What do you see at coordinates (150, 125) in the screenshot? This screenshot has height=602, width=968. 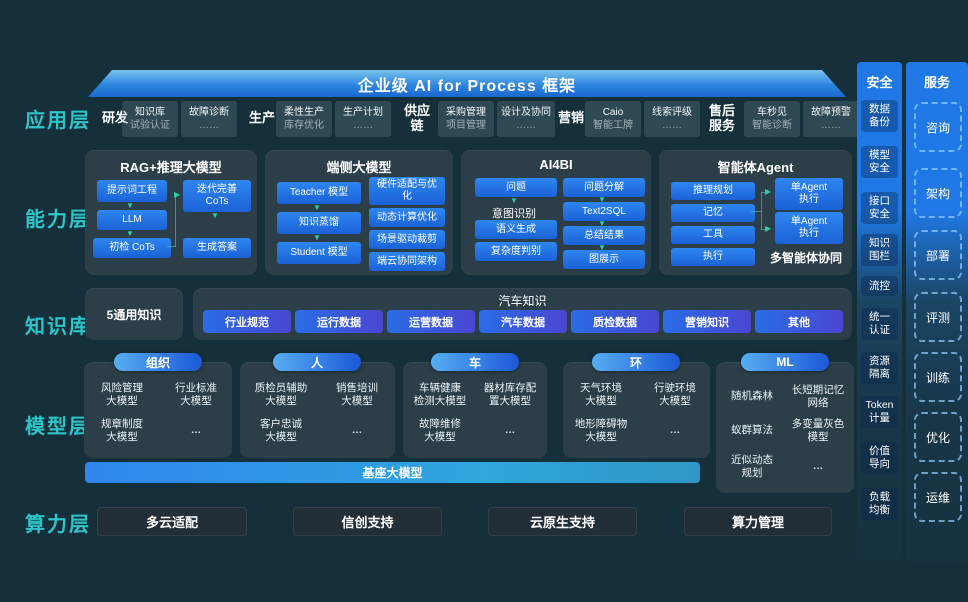 I see `app-item-line2: 试验认证` at bounding box center [150, 125].